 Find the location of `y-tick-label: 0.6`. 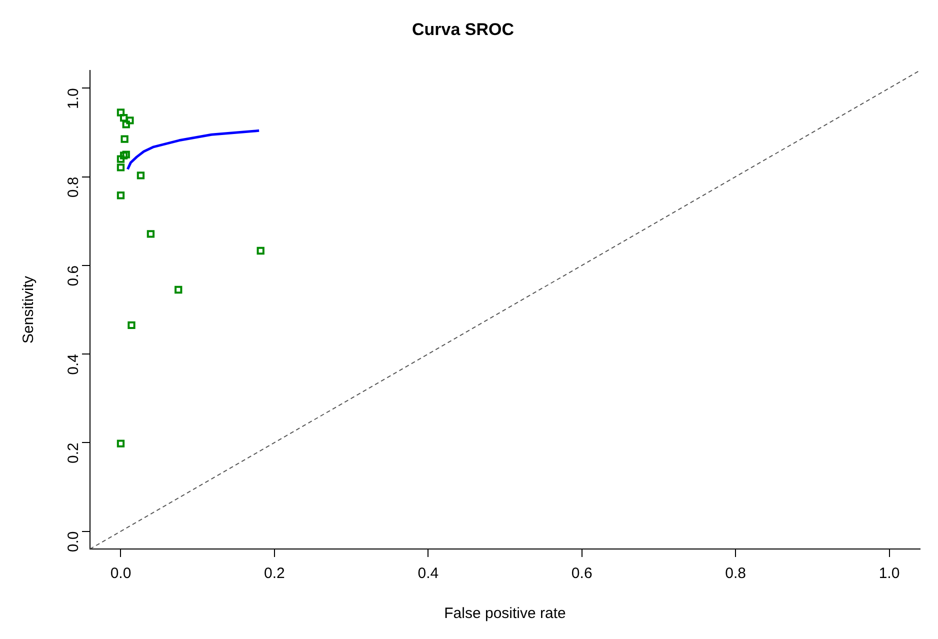

y-tick-label: 0.6 is located at coordinates (73, 275).